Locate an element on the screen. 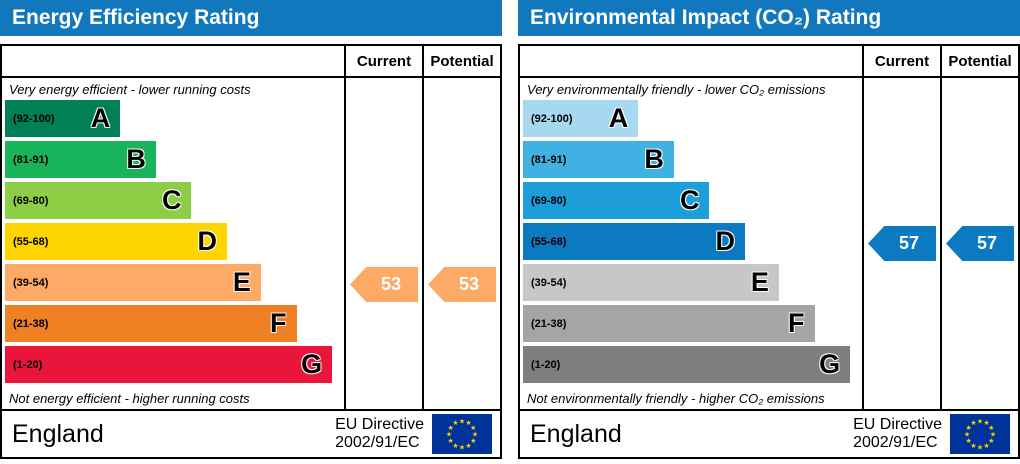  potential-rating-value: 57 is located at coordinates (987, 243).